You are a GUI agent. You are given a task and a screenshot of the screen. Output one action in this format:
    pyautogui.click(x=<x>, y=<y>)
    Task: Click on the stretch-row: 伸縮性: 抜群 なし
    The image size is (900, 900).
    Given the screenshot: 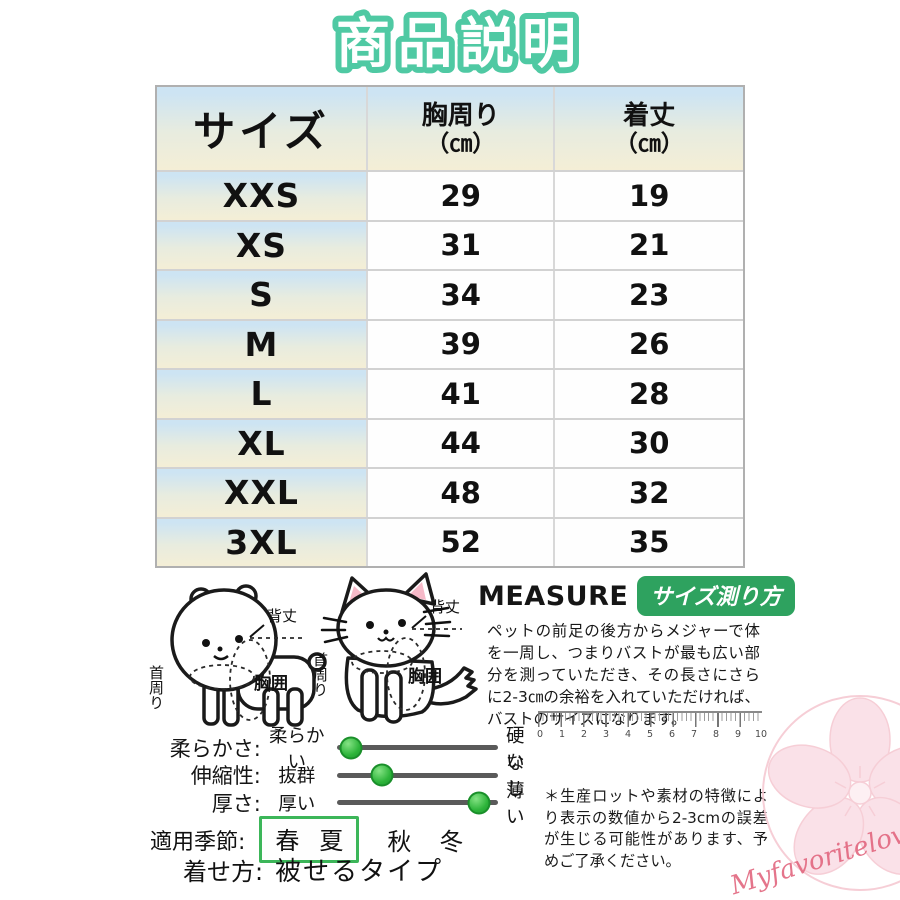 What is the action you would take?
    pyautogui.click(x=346, y=776)
    